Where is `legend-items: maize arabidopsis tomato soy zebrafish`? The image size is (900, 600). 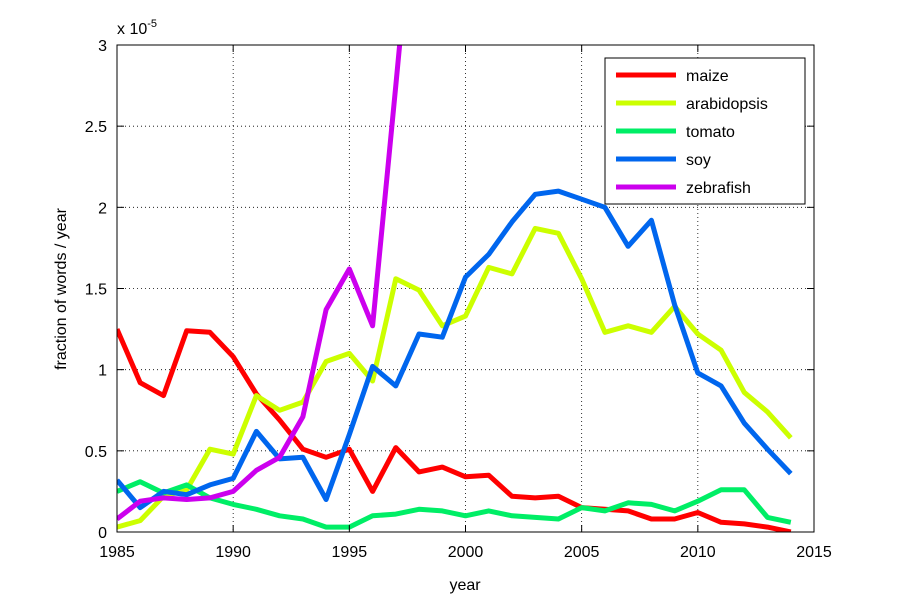
legend-items: maize arabidopsis tomato soy zebrafish is located at coordinates (692, 132).